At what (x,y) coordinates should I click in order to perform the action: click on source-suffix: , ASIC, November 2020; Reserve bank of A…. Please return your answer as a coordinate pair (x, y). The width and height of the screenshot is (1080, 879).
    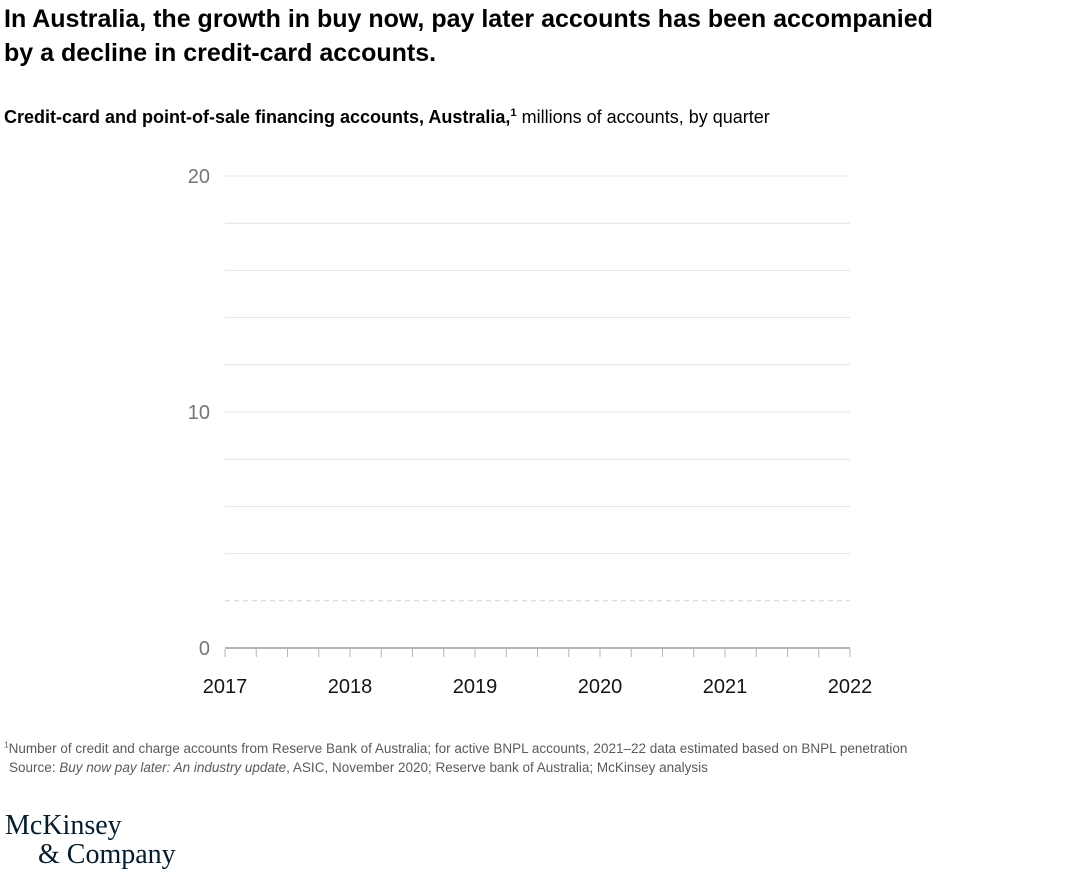
    Looking at the image, I should click on (497, 767).